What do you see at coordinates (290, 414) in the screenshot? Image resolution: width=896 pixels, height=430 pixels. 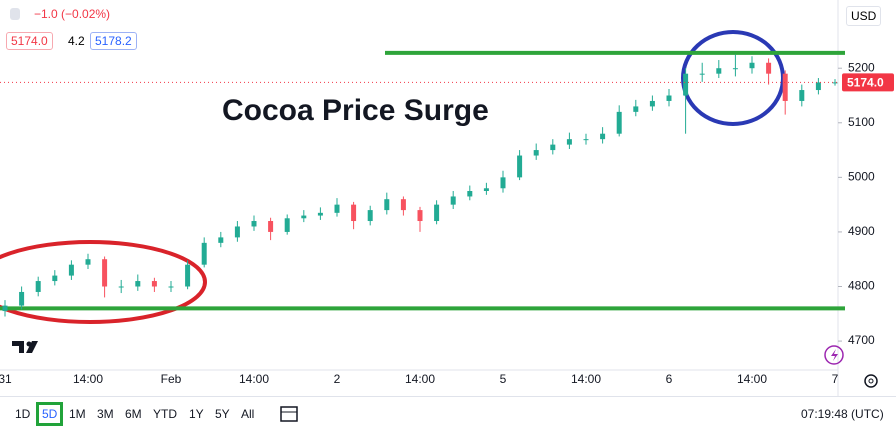 I see `calendar-icon` at bounding box center [290, 414].